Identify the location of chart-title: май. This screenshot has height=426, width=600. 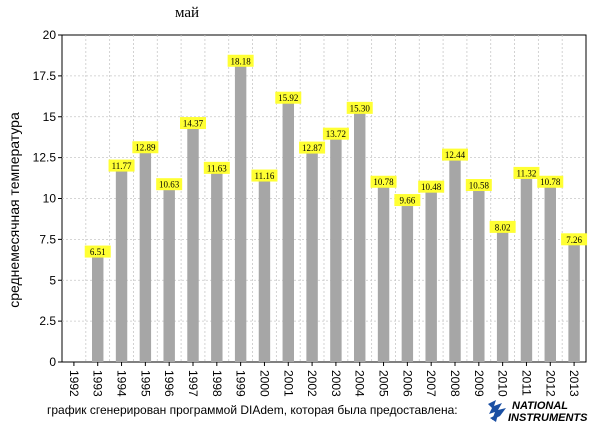
(187, 13).